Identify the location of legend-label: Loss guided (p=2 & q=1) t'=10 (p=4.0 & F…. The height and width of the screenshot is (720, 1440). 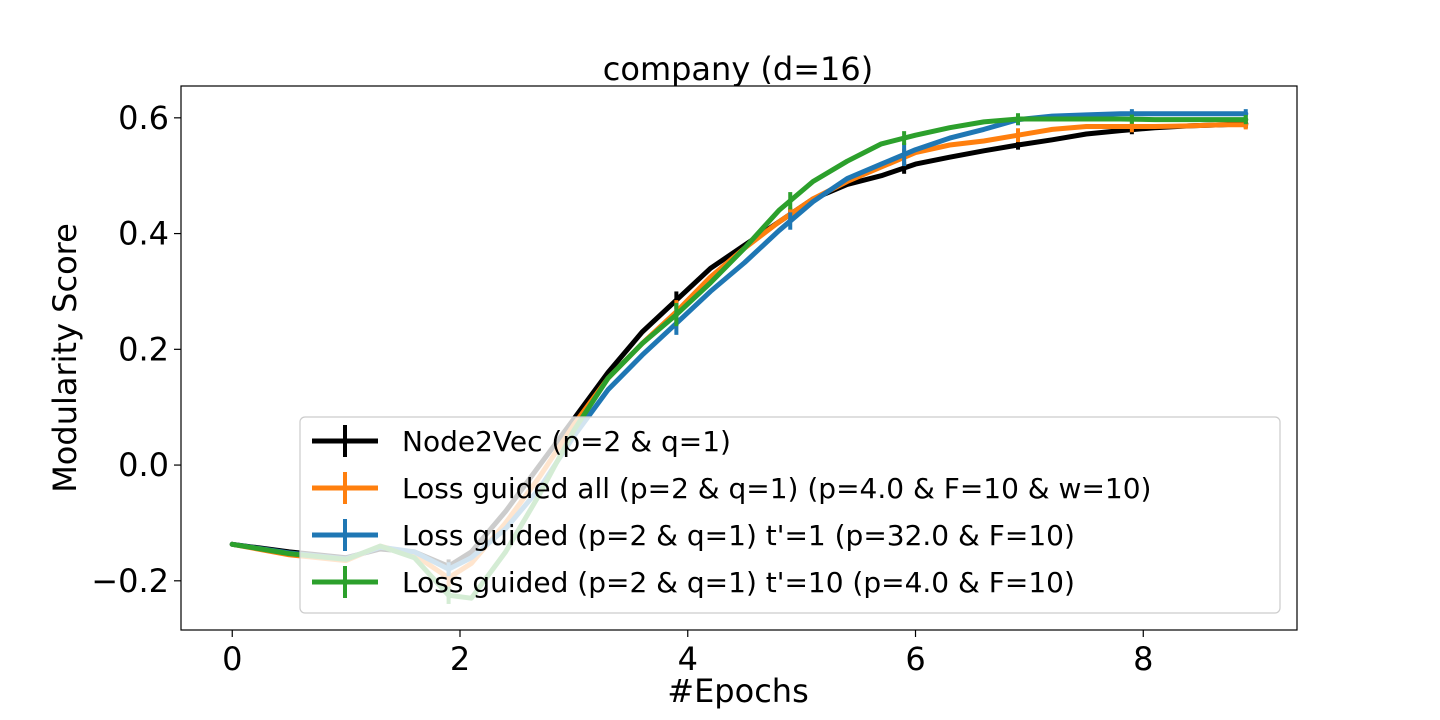
(738, 582).